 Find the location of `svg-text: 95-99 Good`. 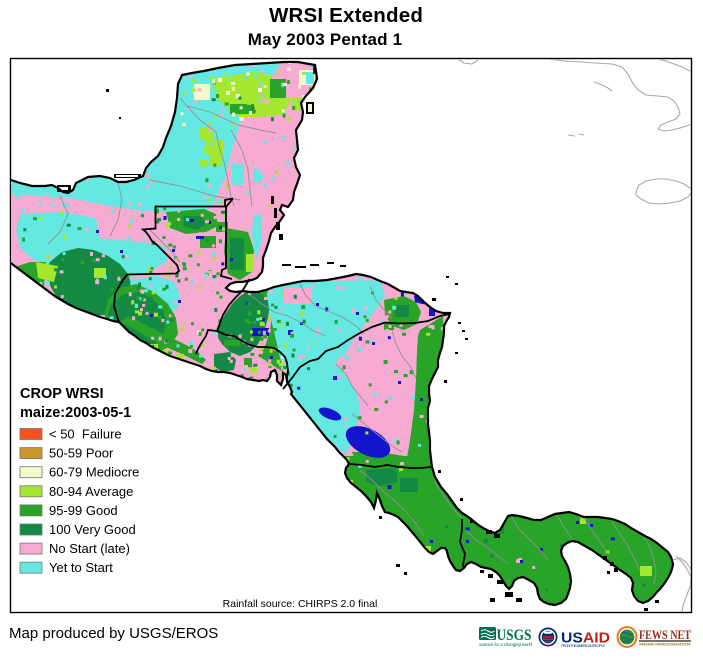

svg-text: 95-99 Good is located at coordinates (83, 510).